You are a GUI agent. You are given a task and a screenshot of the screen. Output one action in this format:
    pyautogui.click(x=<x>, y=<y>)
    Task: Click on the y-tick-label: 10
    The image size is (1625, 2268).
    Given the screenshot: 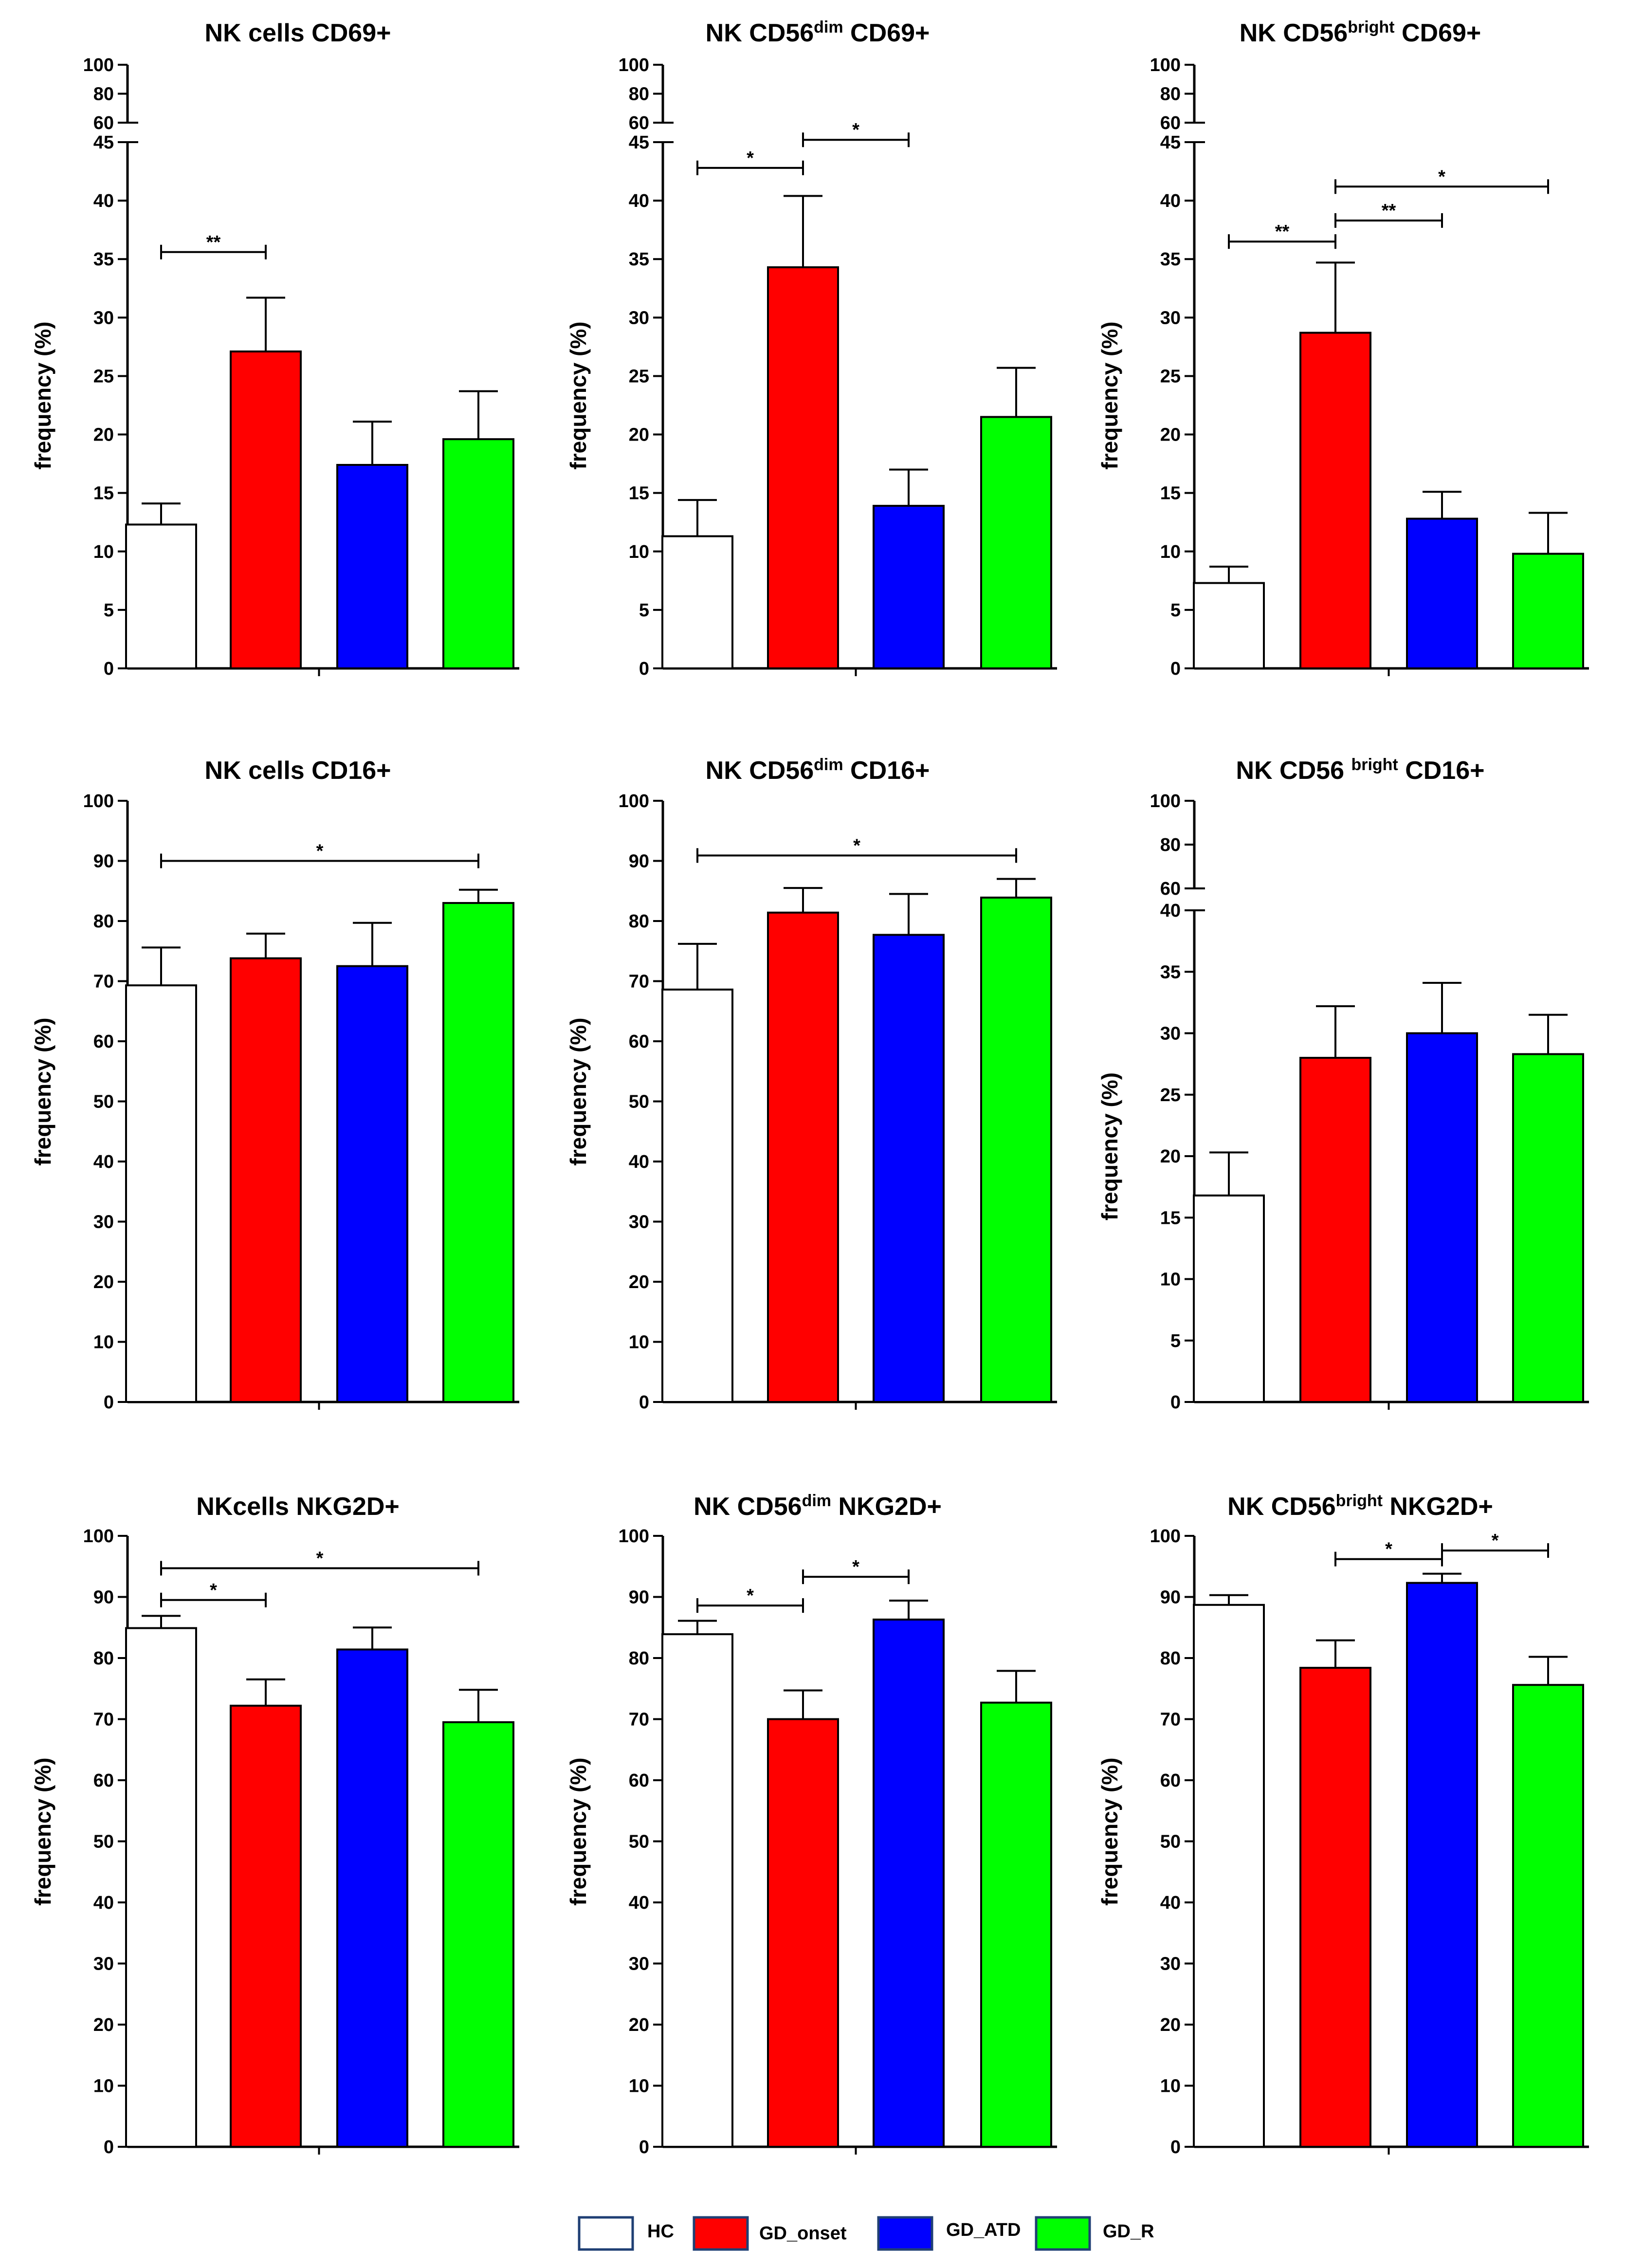 What is the action you would take?
    pyautogui.click(x=103, y=552)
    